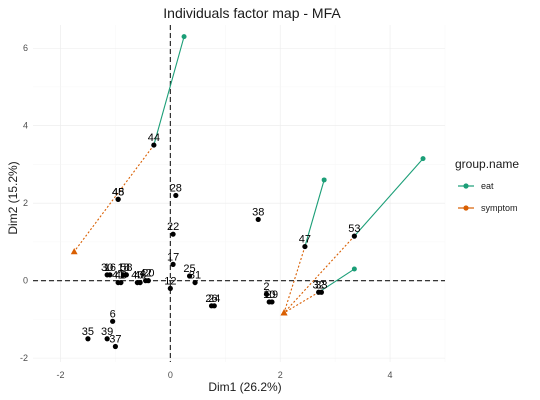 Image resolution: width=540 pixels, height=400 pixels. Describe the element at coordinates (280, 375) in the screenshot. I see `x-tick-label: 2` at that location.